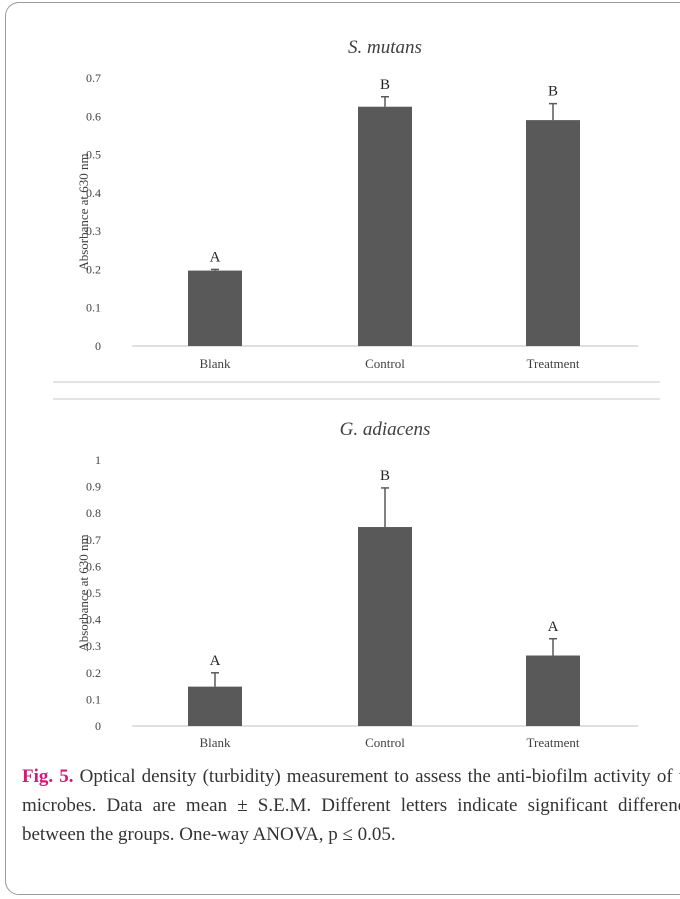 Image resolution: width=680 pixels, height=899 pixels. I want to click on y-tick-label: 0.8, so click(93, 513).